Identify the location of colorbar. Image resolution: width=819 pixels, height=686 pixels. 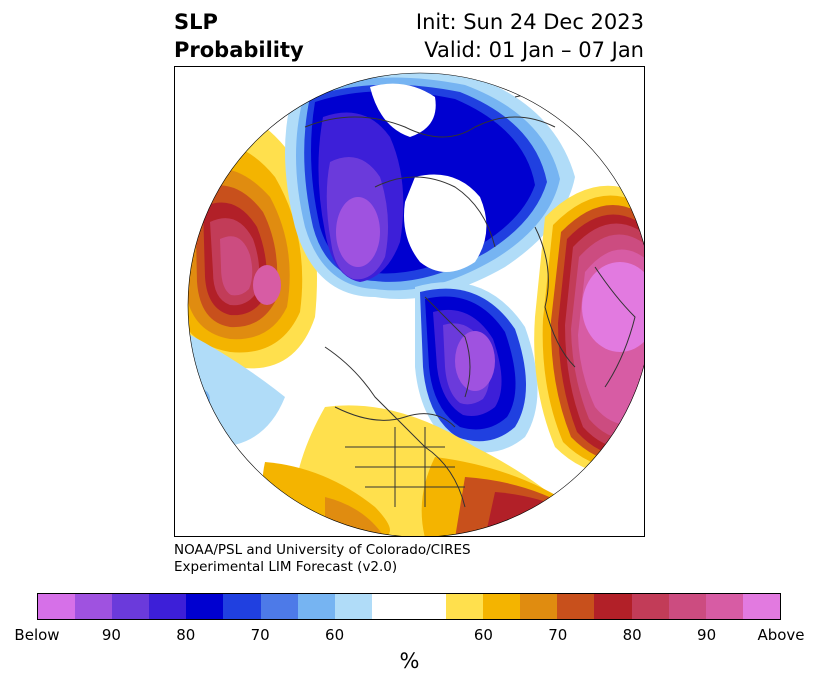
(409, 606).